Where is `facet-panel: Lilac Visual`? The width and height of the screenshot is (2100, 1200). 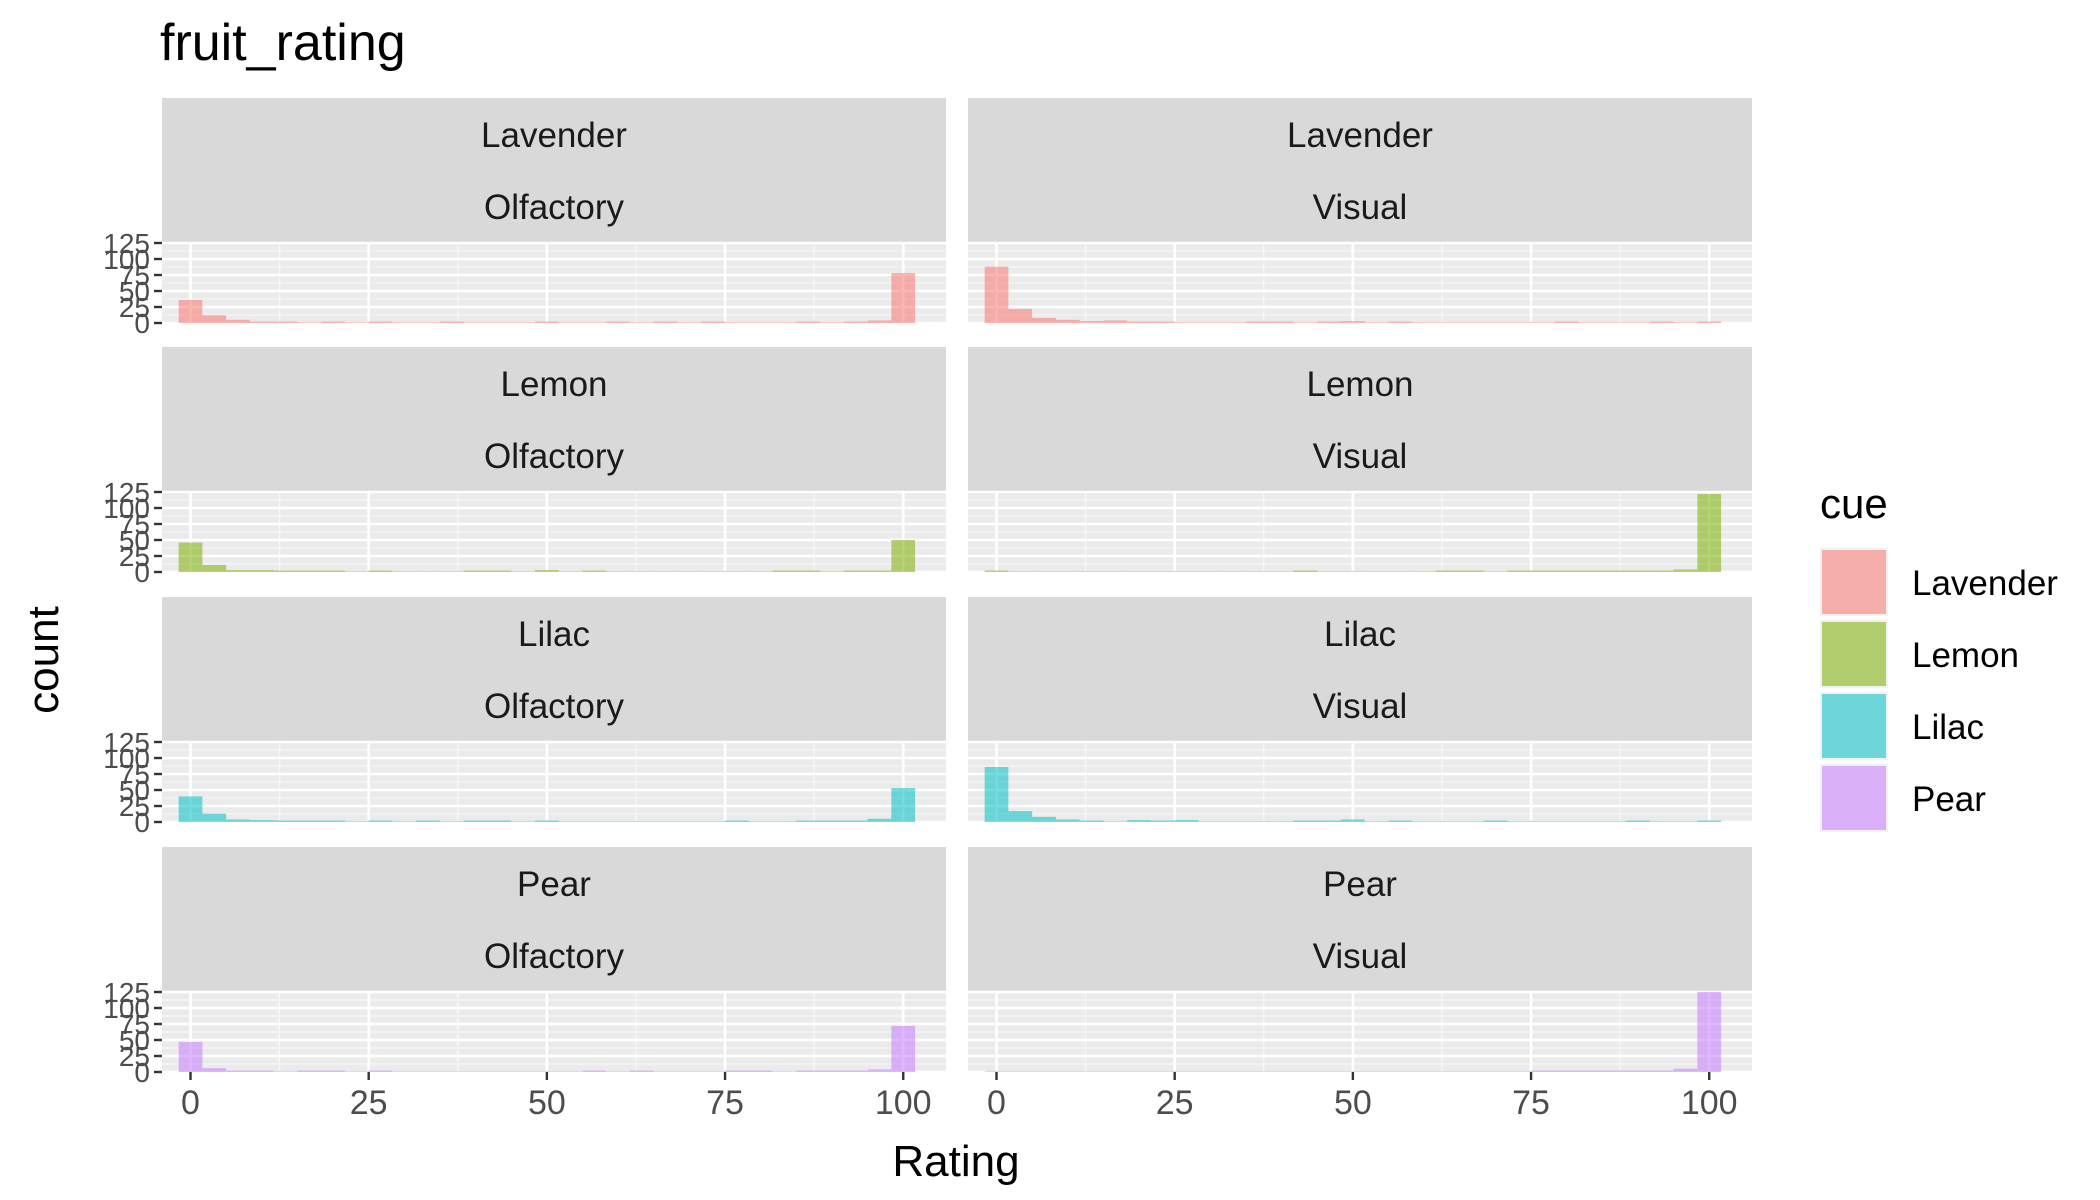 facet-panel: Lilac Visual is located at coordinates (1360, 710).